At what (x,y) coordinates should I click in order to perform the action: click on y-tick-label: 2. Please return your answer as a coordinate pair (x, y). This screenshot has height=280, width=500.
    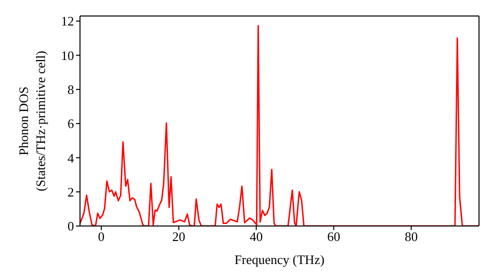
    Looking at the image, I should click on (71, 192).